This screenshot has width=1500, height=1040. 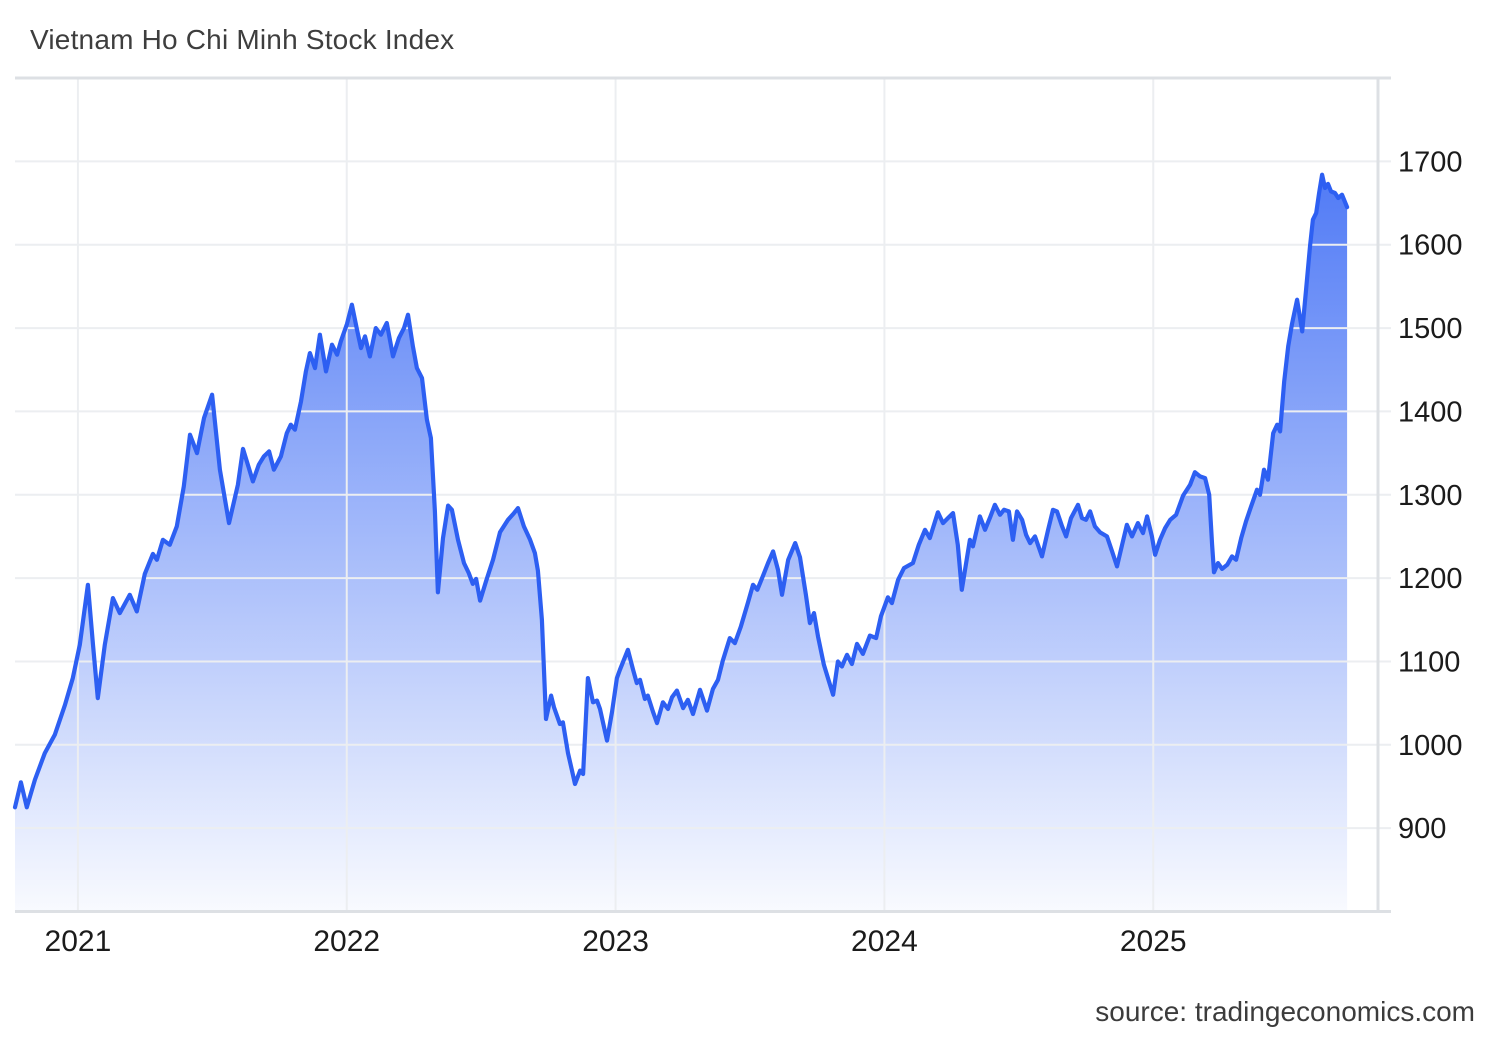 What do you see at coordinates (1430, 579) in the screenshot?
I see `y-axis-label-1200: 1200` at bounding box center [1430, 579].